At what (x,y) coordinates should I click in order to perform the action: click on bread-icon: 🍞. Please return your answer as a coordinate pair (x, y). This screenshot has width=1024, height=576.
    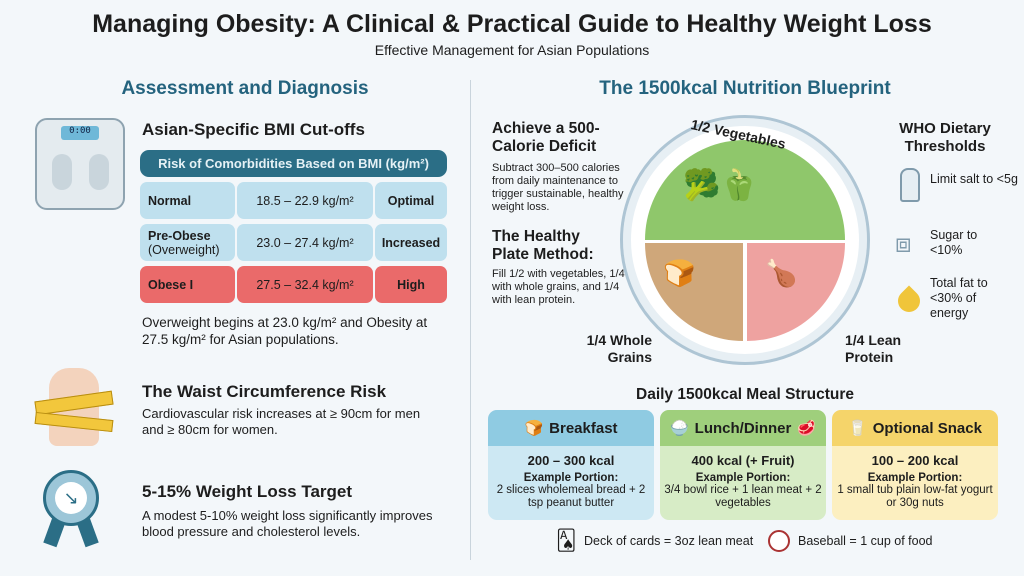
    Looking at the image, I should click on (534, 428).